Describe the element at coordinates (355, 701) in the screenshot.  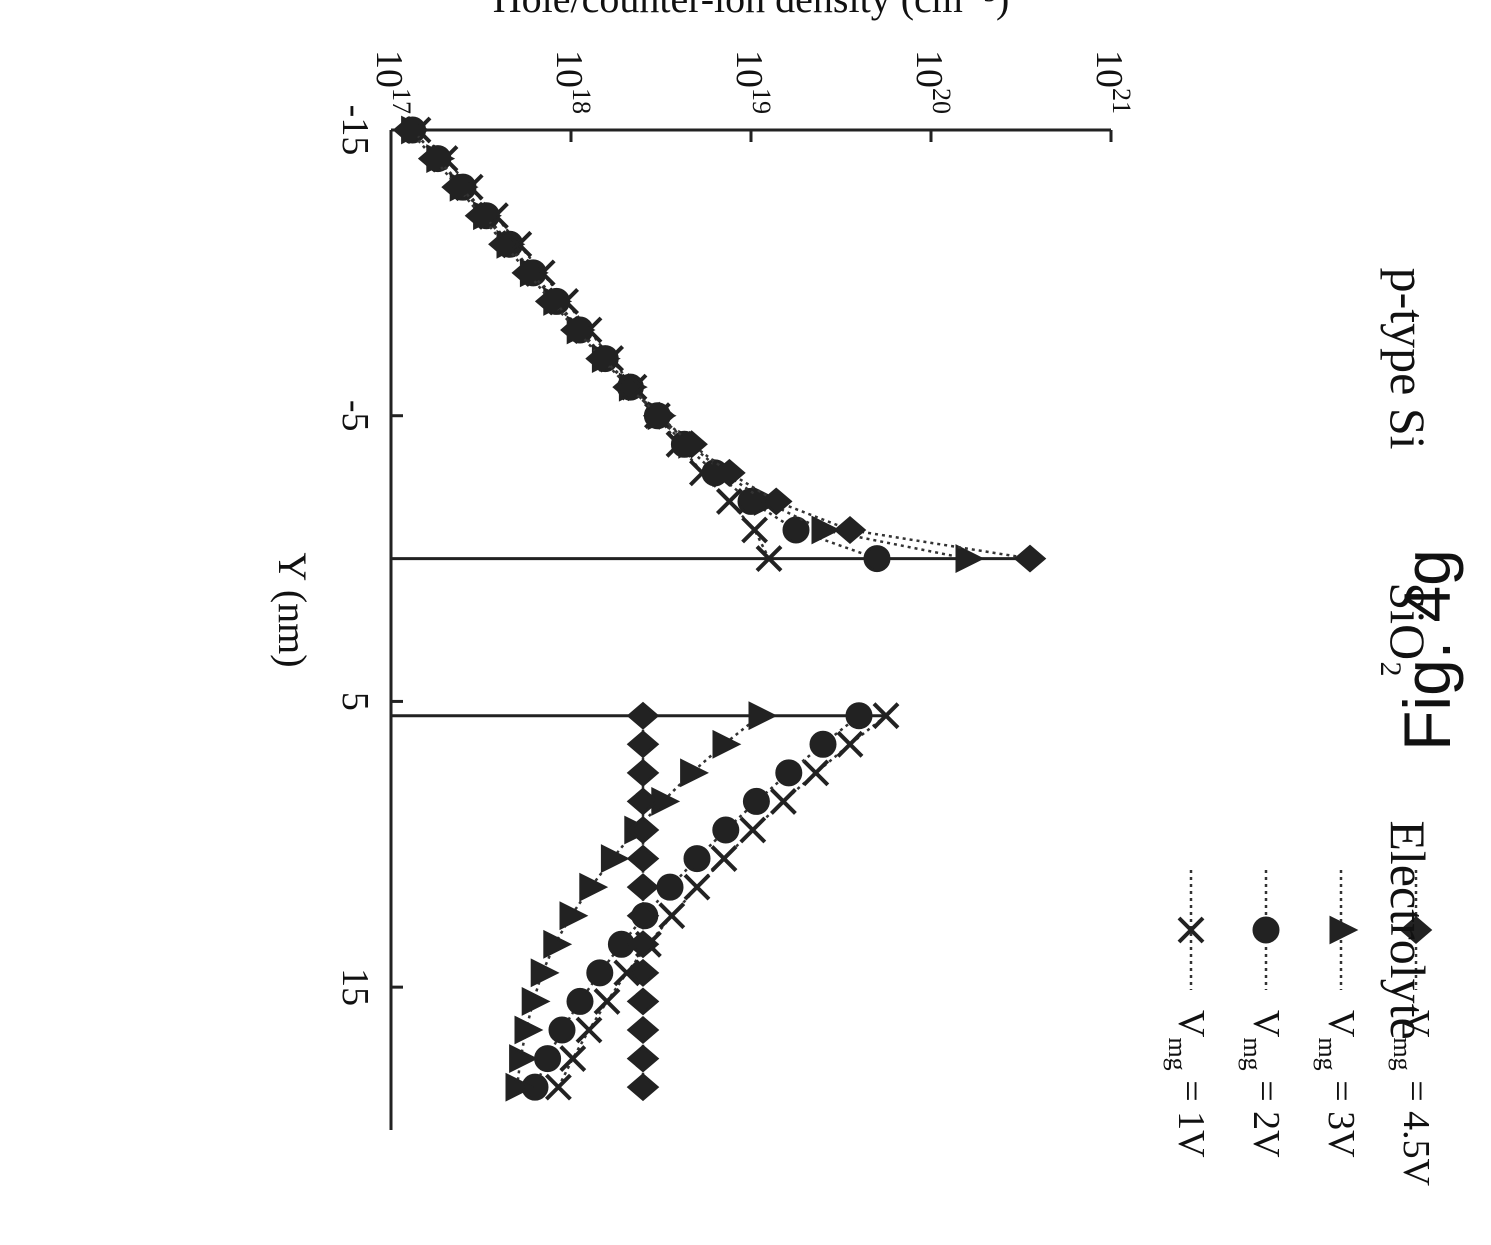
I see `x-tick-label: 5` at that location.